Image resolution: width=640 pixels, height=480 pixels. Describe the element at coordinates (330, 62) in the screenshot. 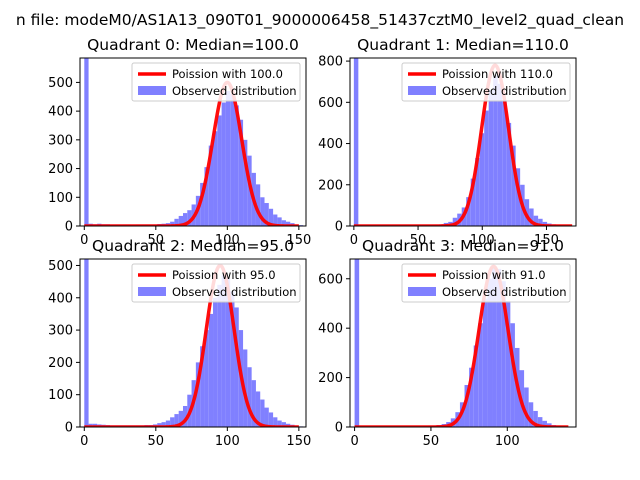

I see `y-tick-label: 800` at that location.